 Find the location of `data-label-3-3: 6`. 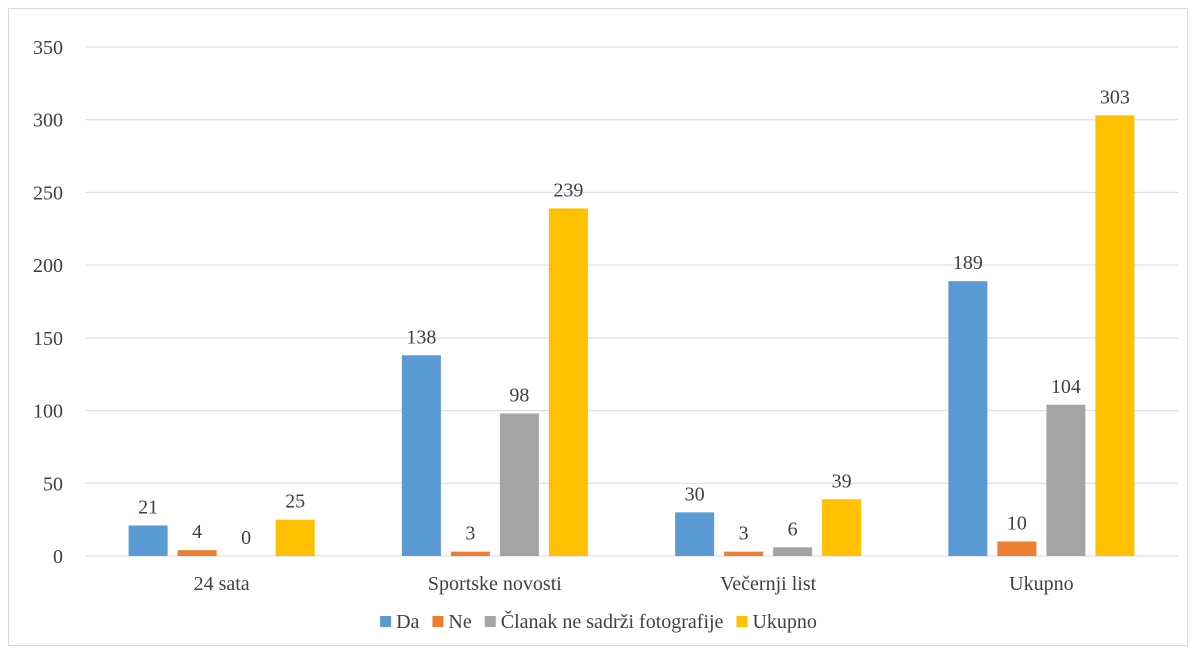

data-label-3-3: 6 is located at coordinates (793, 529).